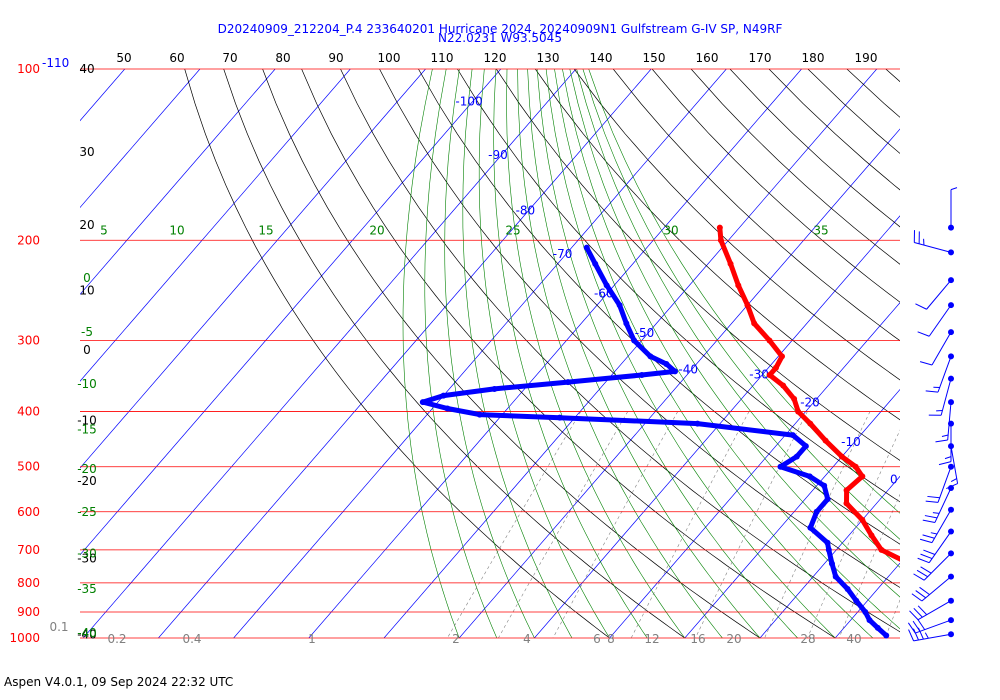 This screenshot has height=700, width=1000. Describe the element at coordinates (28, 583) in the screenshot. I see `pressure-tick-label: 800` at that location.